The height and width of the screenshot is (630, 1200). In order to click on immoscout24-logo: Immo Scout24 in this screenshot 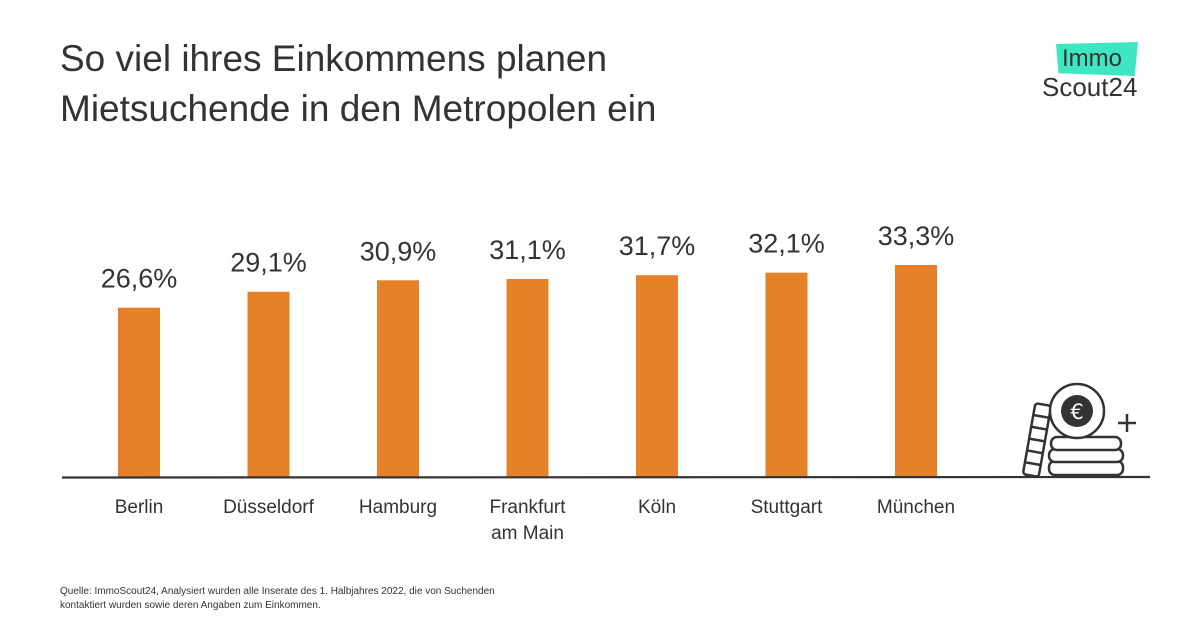, I will do `click(1095, 75)`.